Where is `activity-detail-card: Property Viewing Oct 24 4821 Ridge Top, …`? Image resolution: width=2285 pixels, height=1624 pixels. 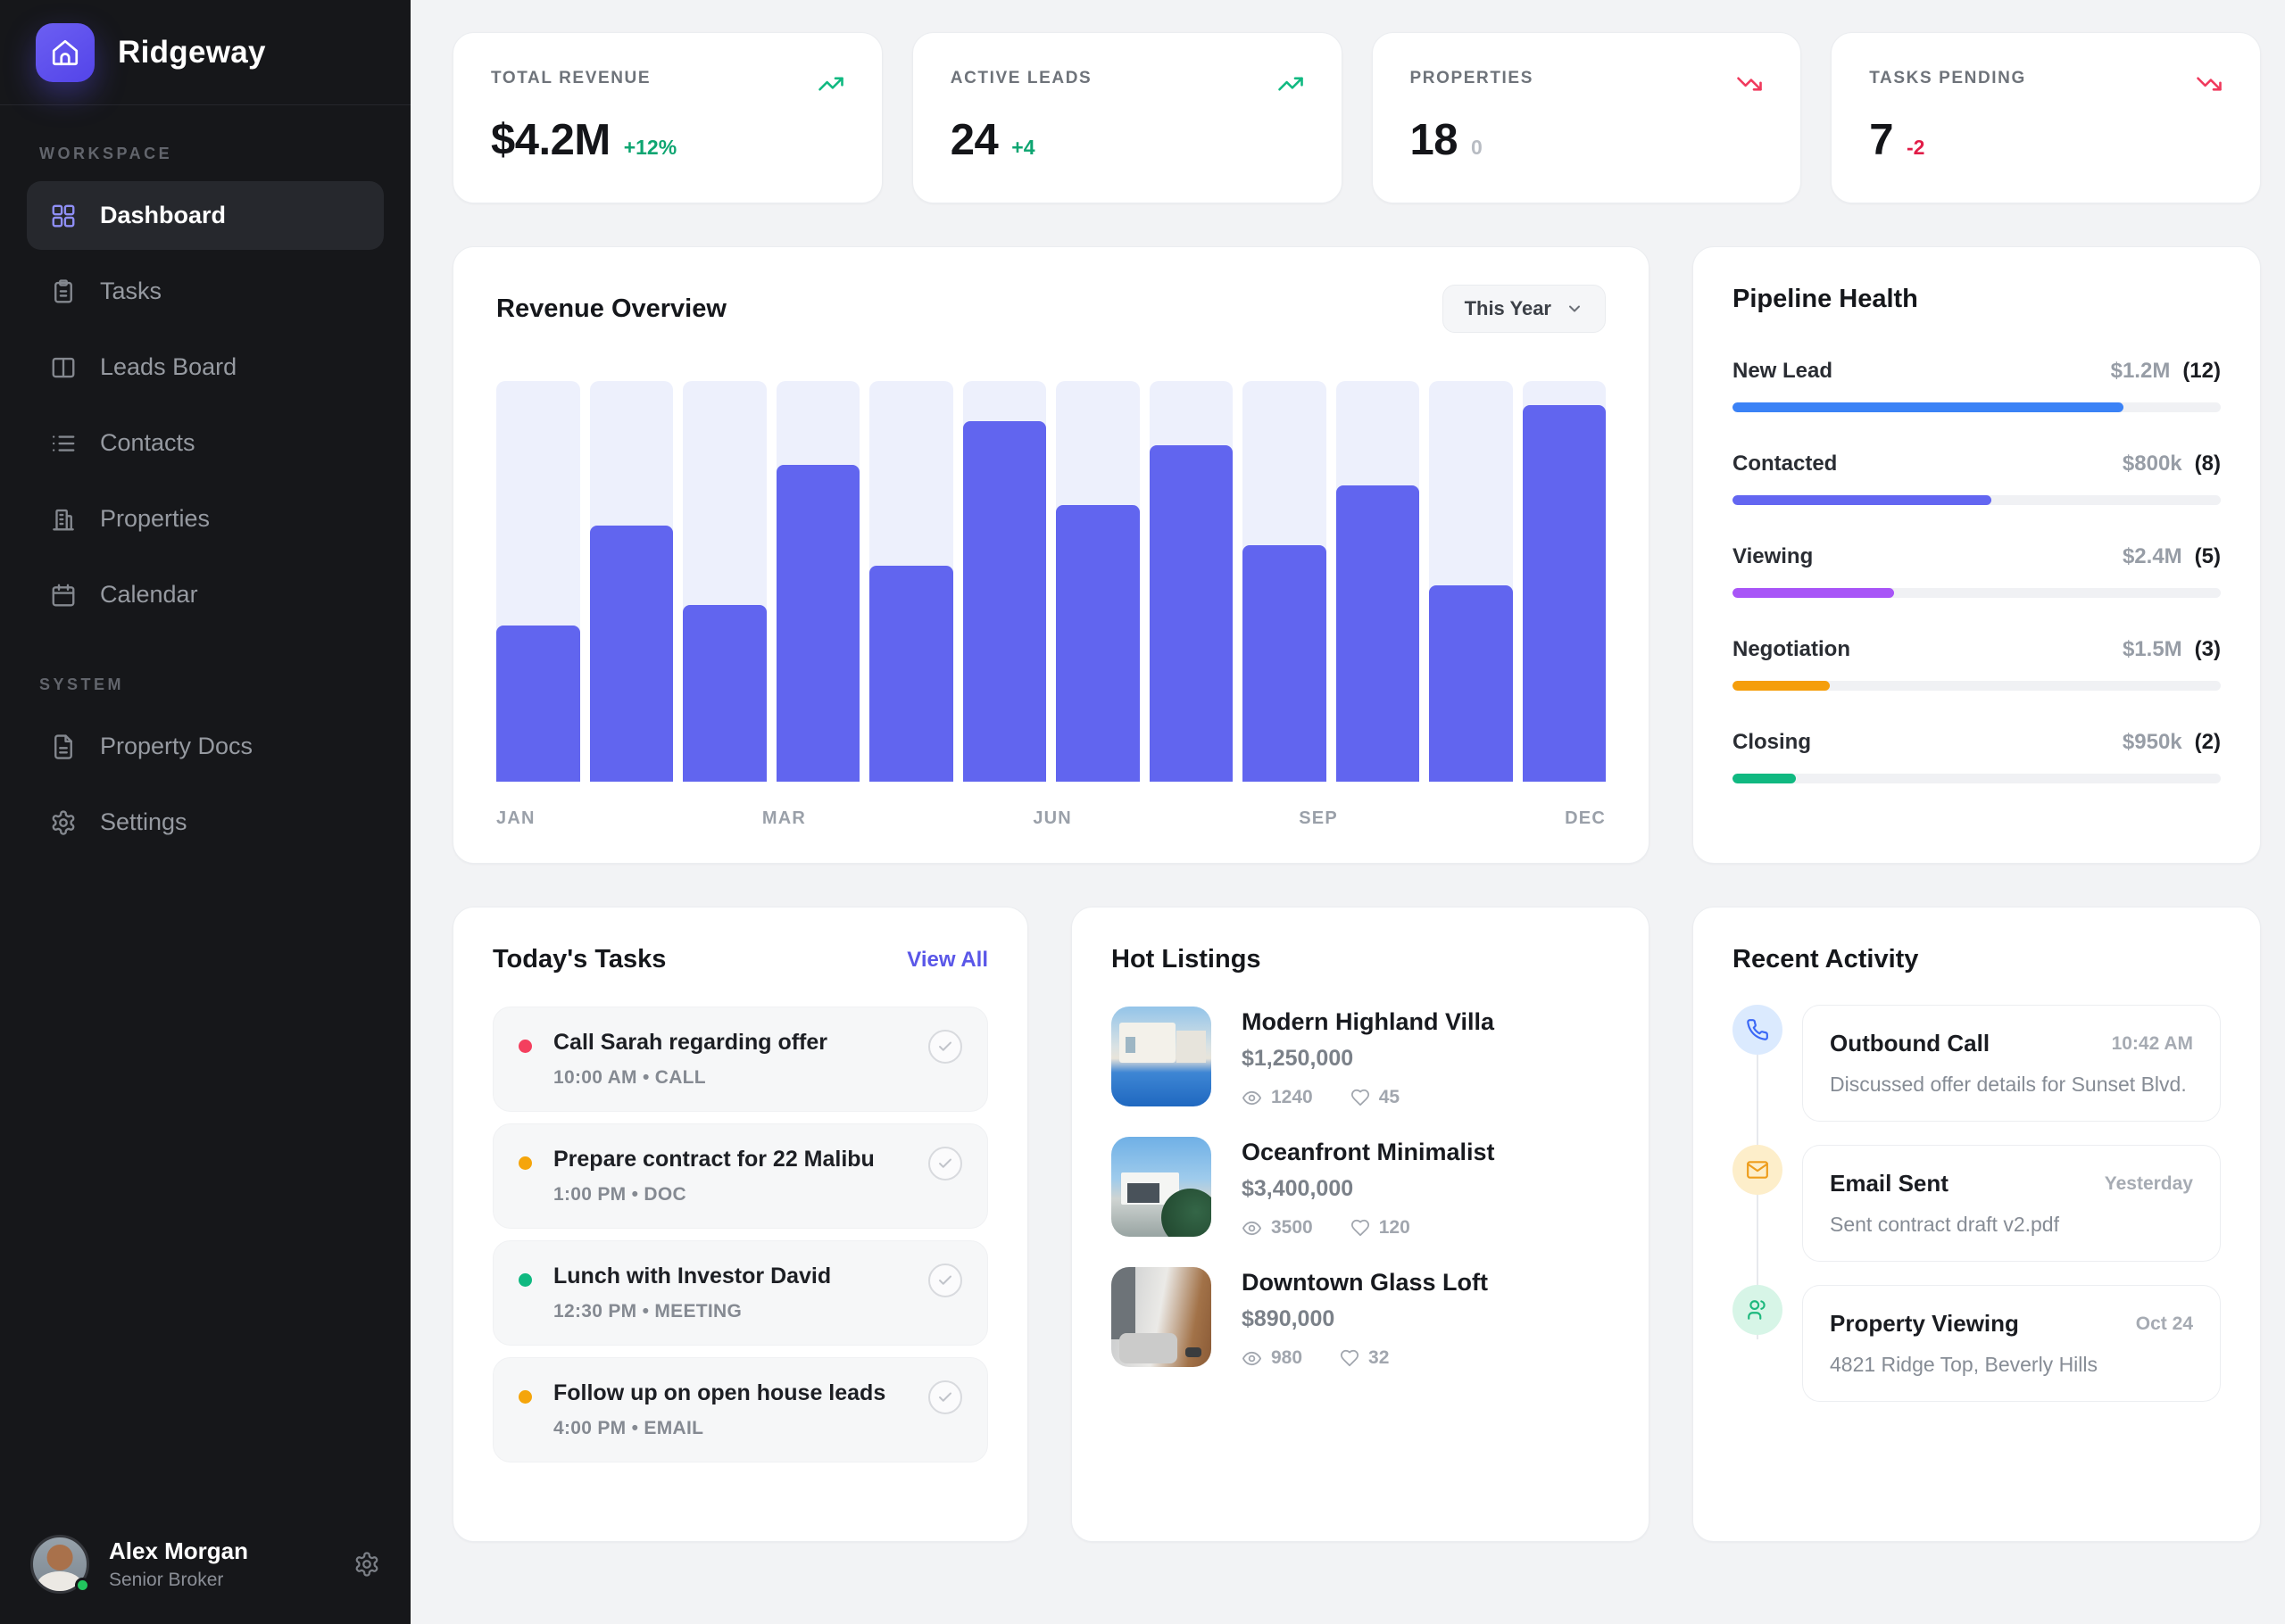
activity-detail-card: Property Viewing Oct 24 4821 Ridge Top, … is located at coordinates (2011, 1343).